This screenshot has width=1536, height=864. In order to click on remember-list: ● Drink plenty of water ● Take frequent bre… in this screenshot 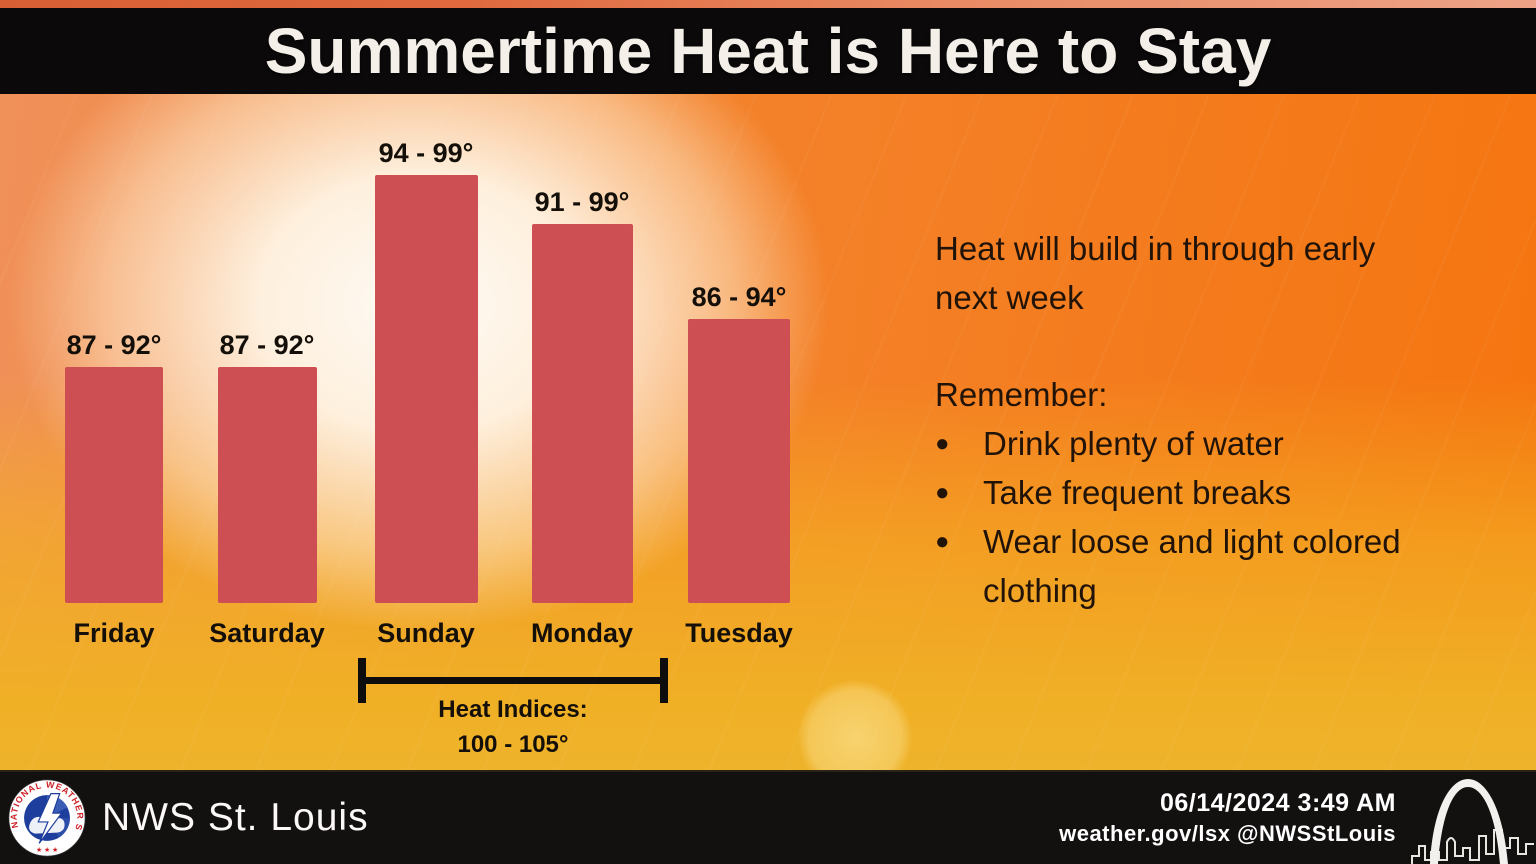, I will do `click(1172, 517)`.